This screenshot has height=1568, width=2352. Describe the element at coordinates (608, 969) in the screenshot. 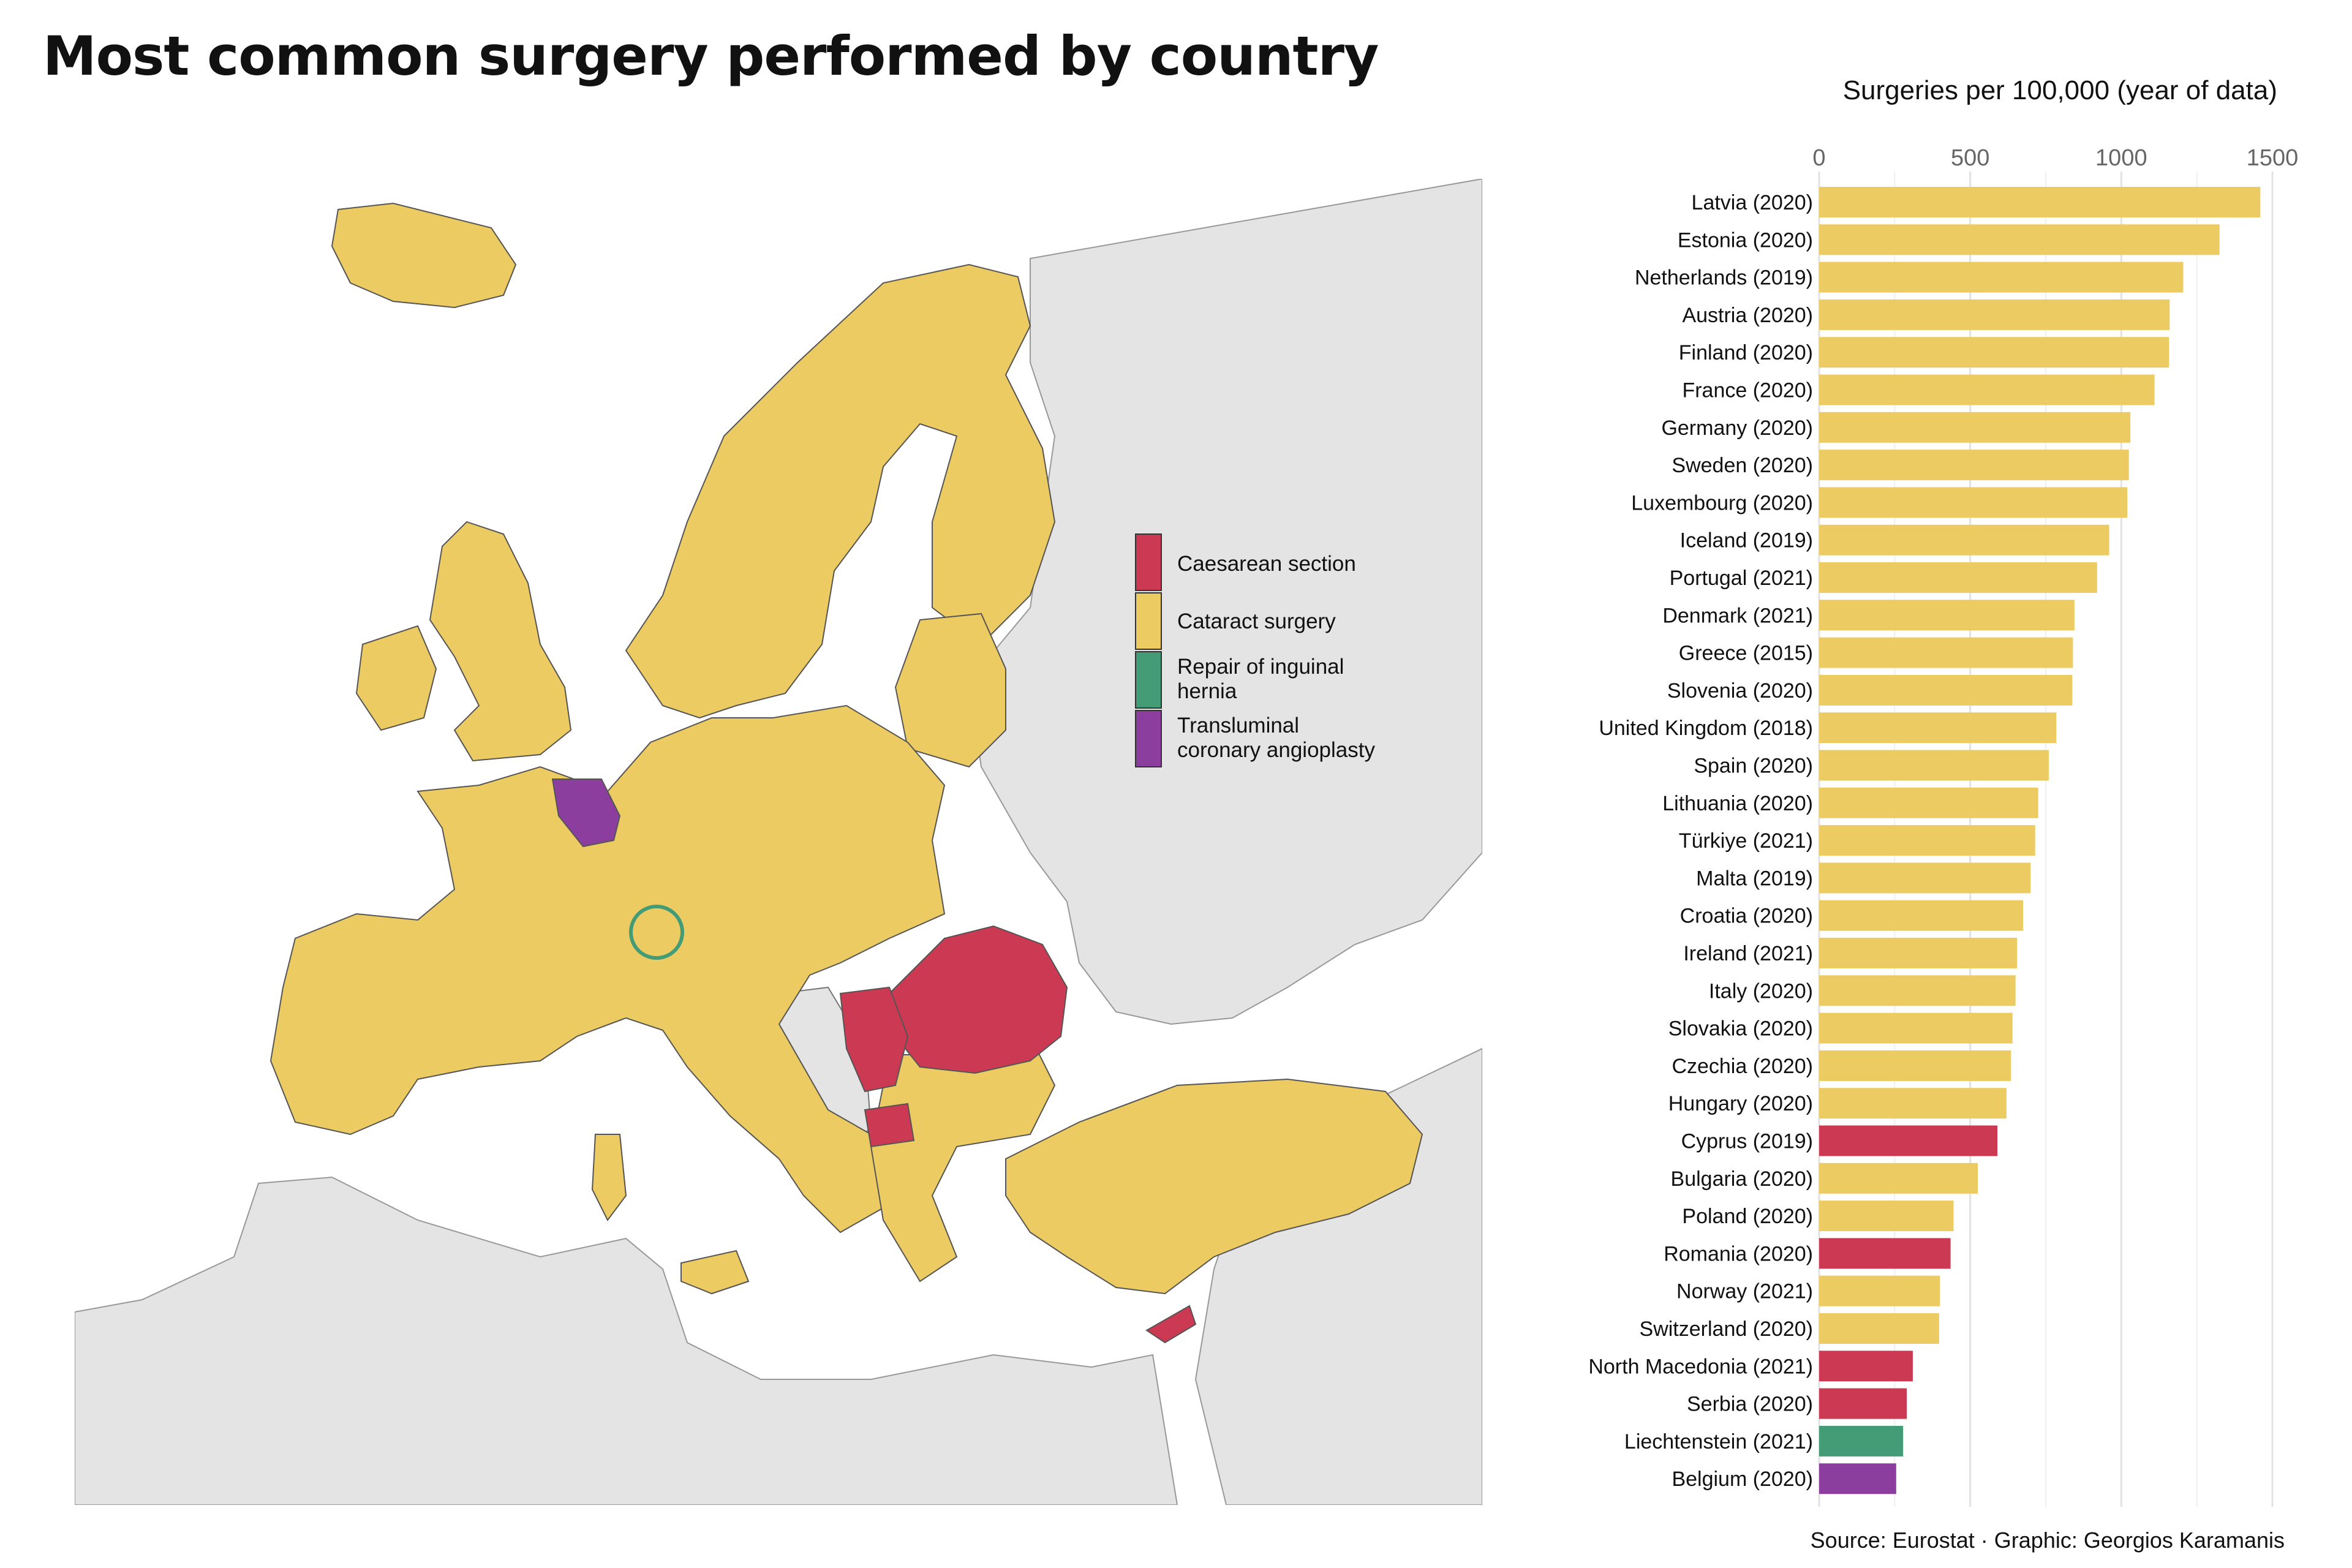

I see `map-continent` at that location.